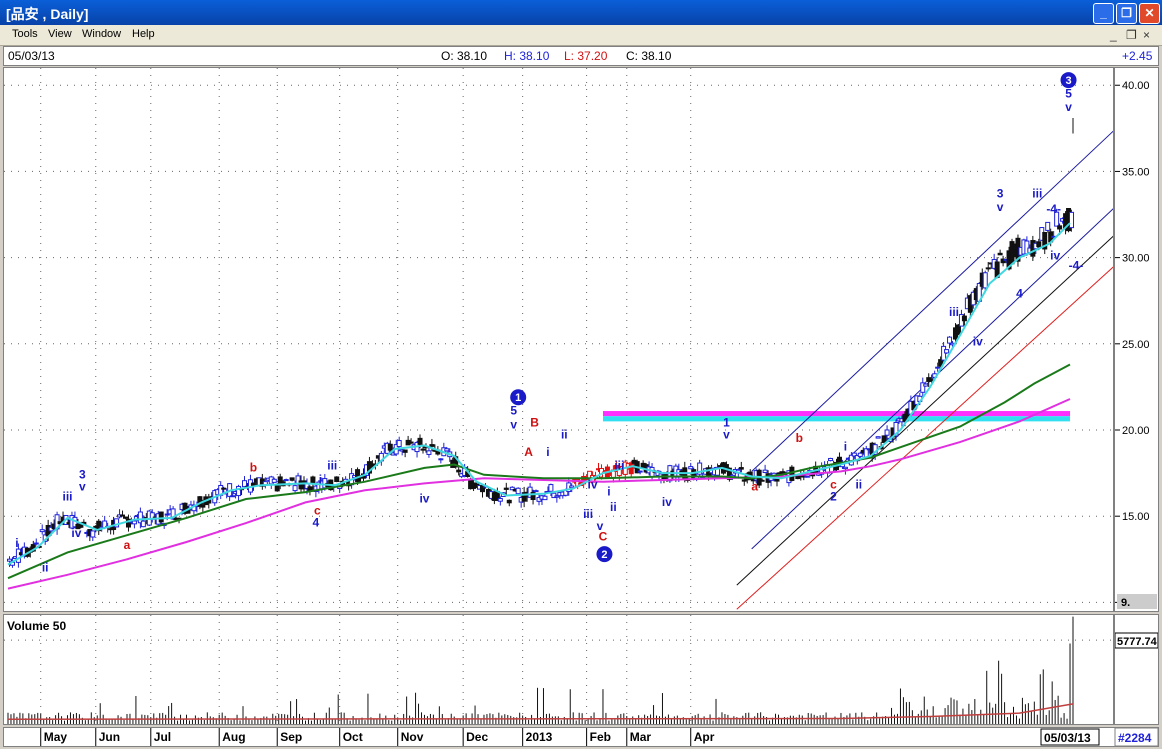  Describe the element at coordinates (1103, 13) in the screenshot. I see `minimize-icon: _` at that location.